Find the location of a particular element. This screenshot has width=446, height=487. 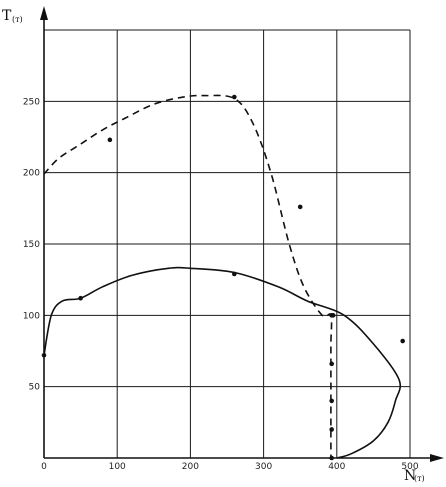

y-axis-title-sub: (т) is located at coordinates (17, 19).